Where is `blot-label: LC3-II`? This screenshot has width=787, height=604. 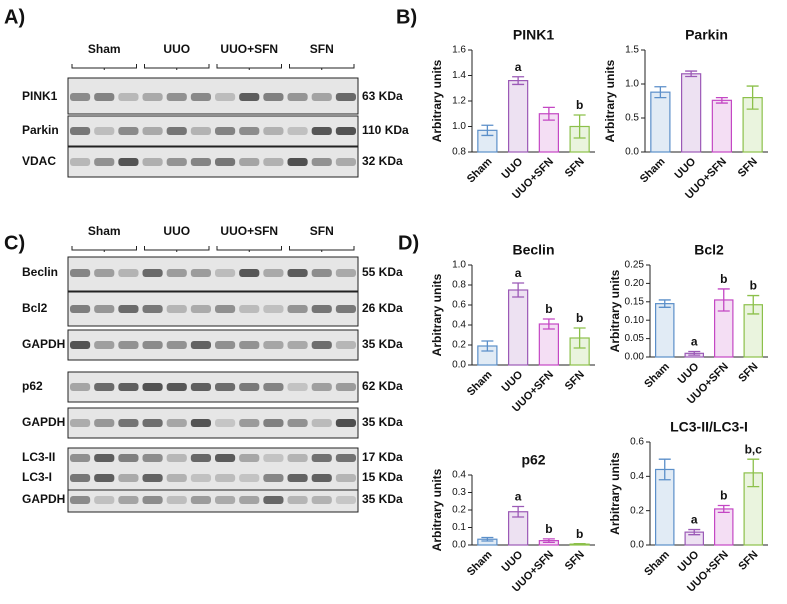 blot-label: LC3-II is located at coordinates (38, 457).